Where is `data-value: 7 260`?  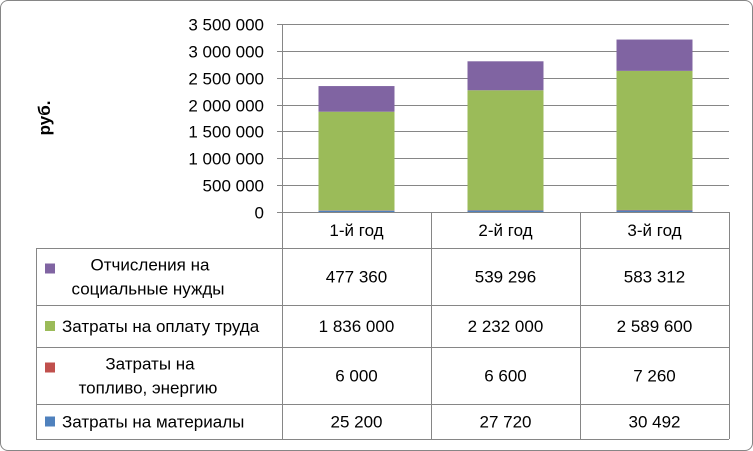
data-value: 7 260 is located at coordinates (654, 376).